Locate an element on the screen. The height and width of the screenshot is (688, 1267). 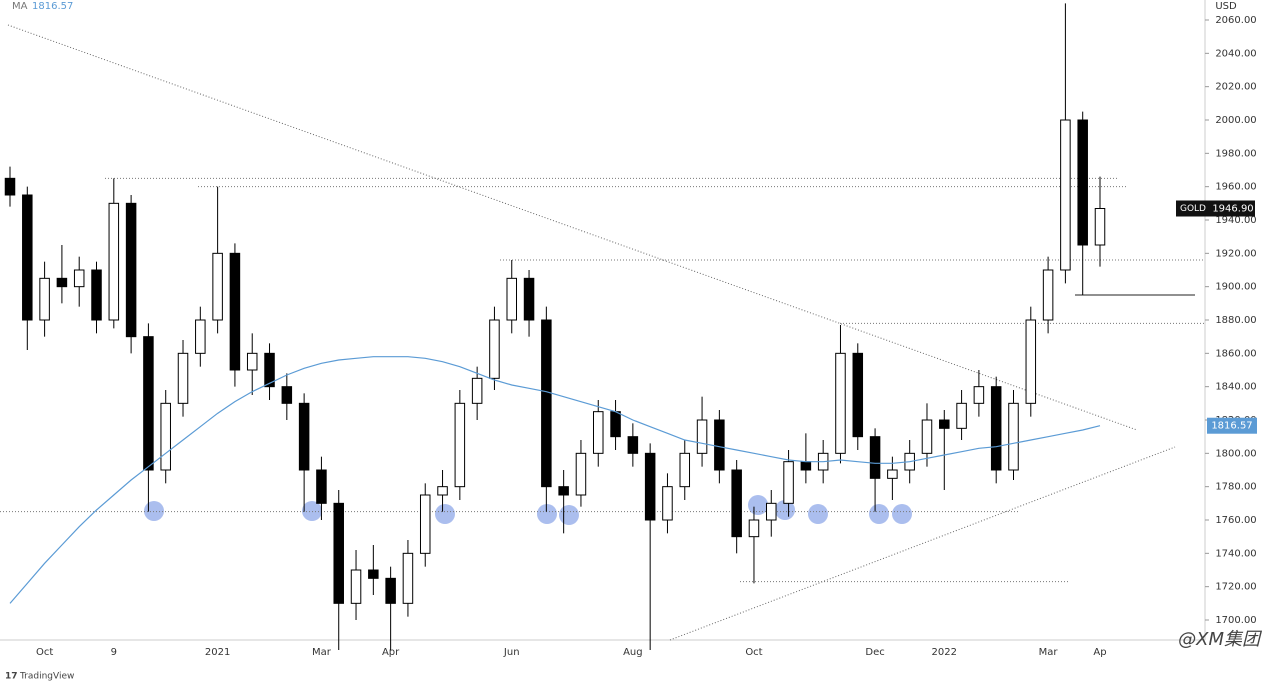
x-tick-label: Dec is located at coordinates (874, 652).